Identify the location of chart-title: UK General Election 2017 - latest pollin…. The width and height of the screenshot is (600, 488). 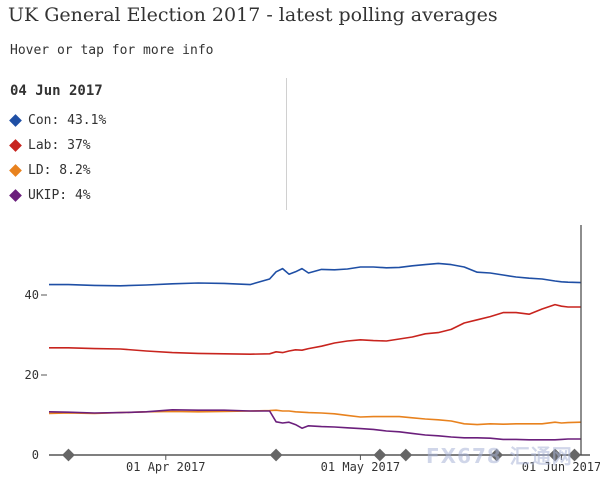
(253, 15).